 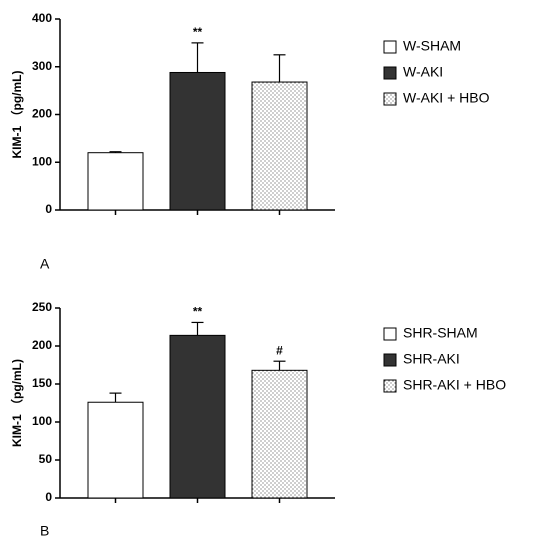 I want to click on legend-label: SHR-AKI + HBO, so click(x=454, y=385).